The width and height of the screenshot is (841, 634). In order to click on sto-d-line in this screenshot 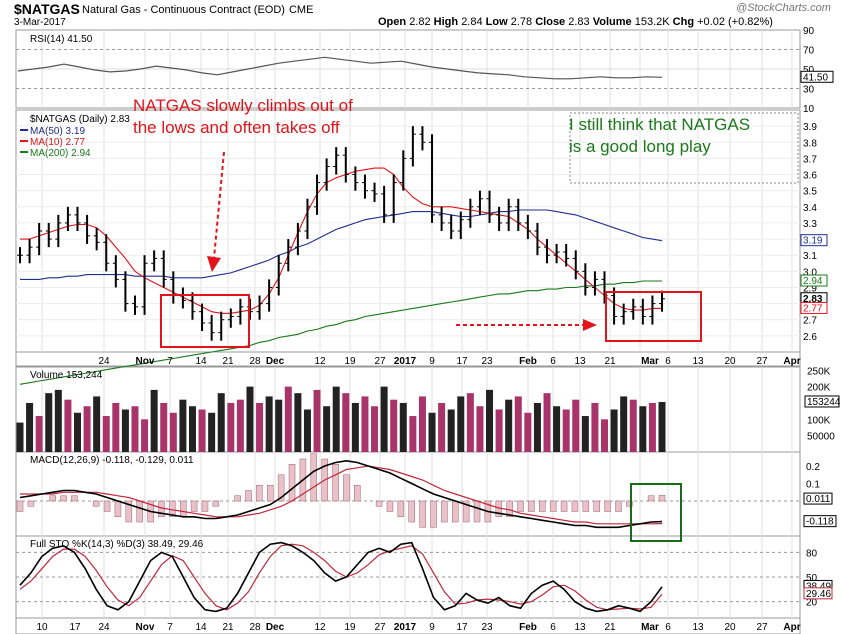, I will do `click(341, 577)`.